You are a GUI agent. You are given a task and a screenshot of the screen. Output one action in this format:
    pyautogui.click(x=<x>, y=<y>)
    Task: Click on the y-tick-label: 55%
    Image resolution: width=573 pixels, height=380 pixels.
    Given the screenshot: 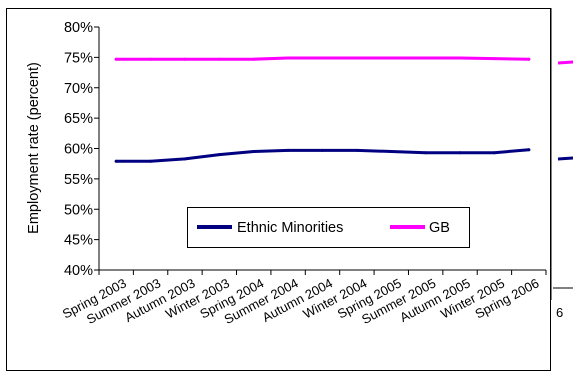 What is the action you would take?
    pyautogui.click(x=78, y=180)
    